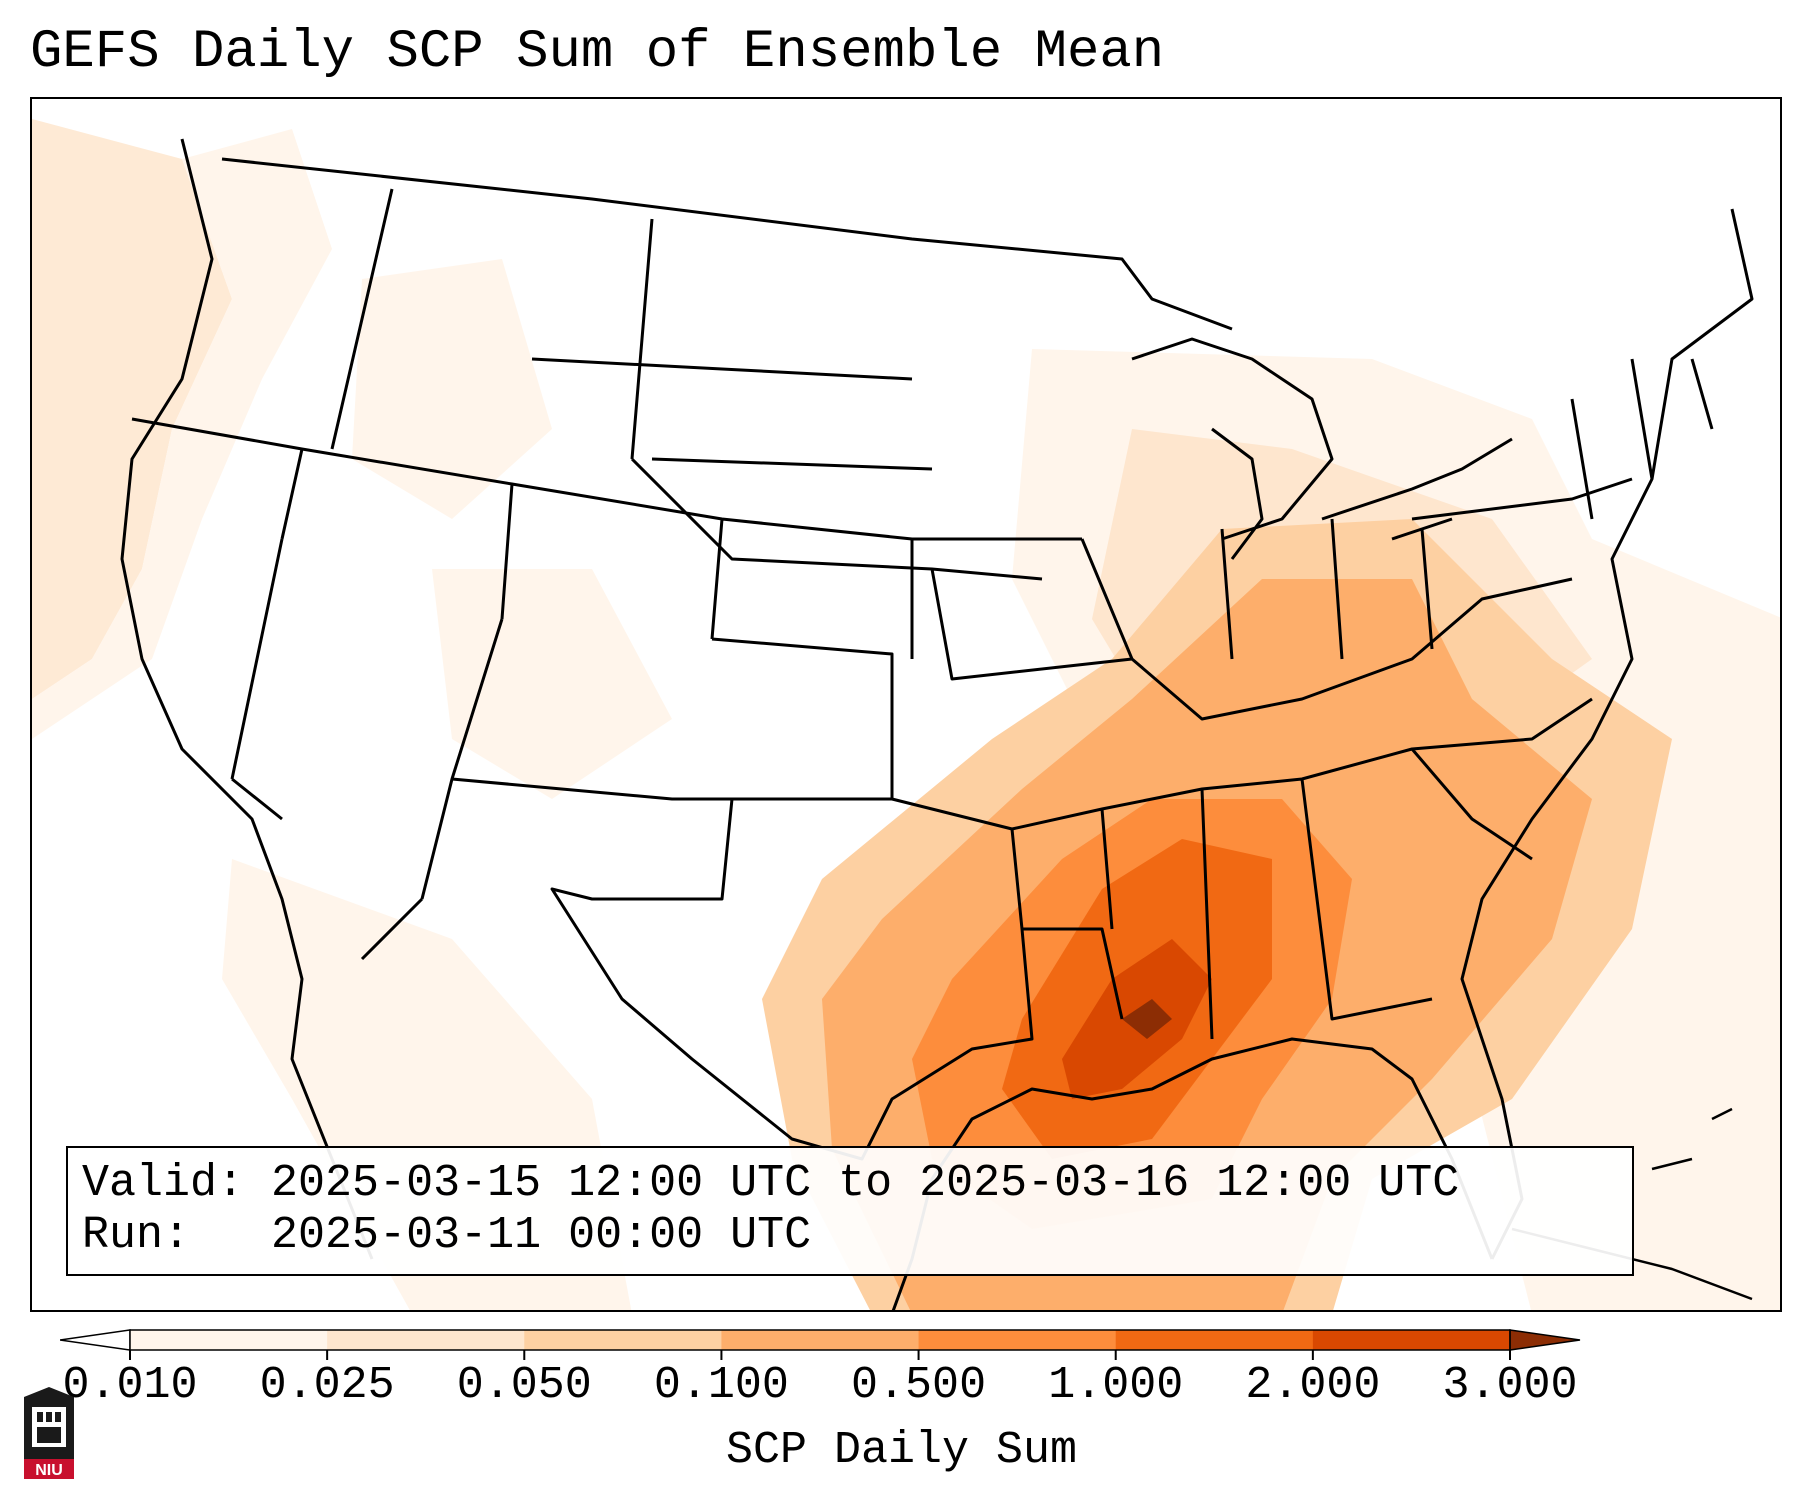 Image resolution: width=1803 pixels, height=1500 pixels. What do you see at coordinates (1607, 734) in the screenshot?
I see `atlantic-coastline` at bounding box center [1607, 734].